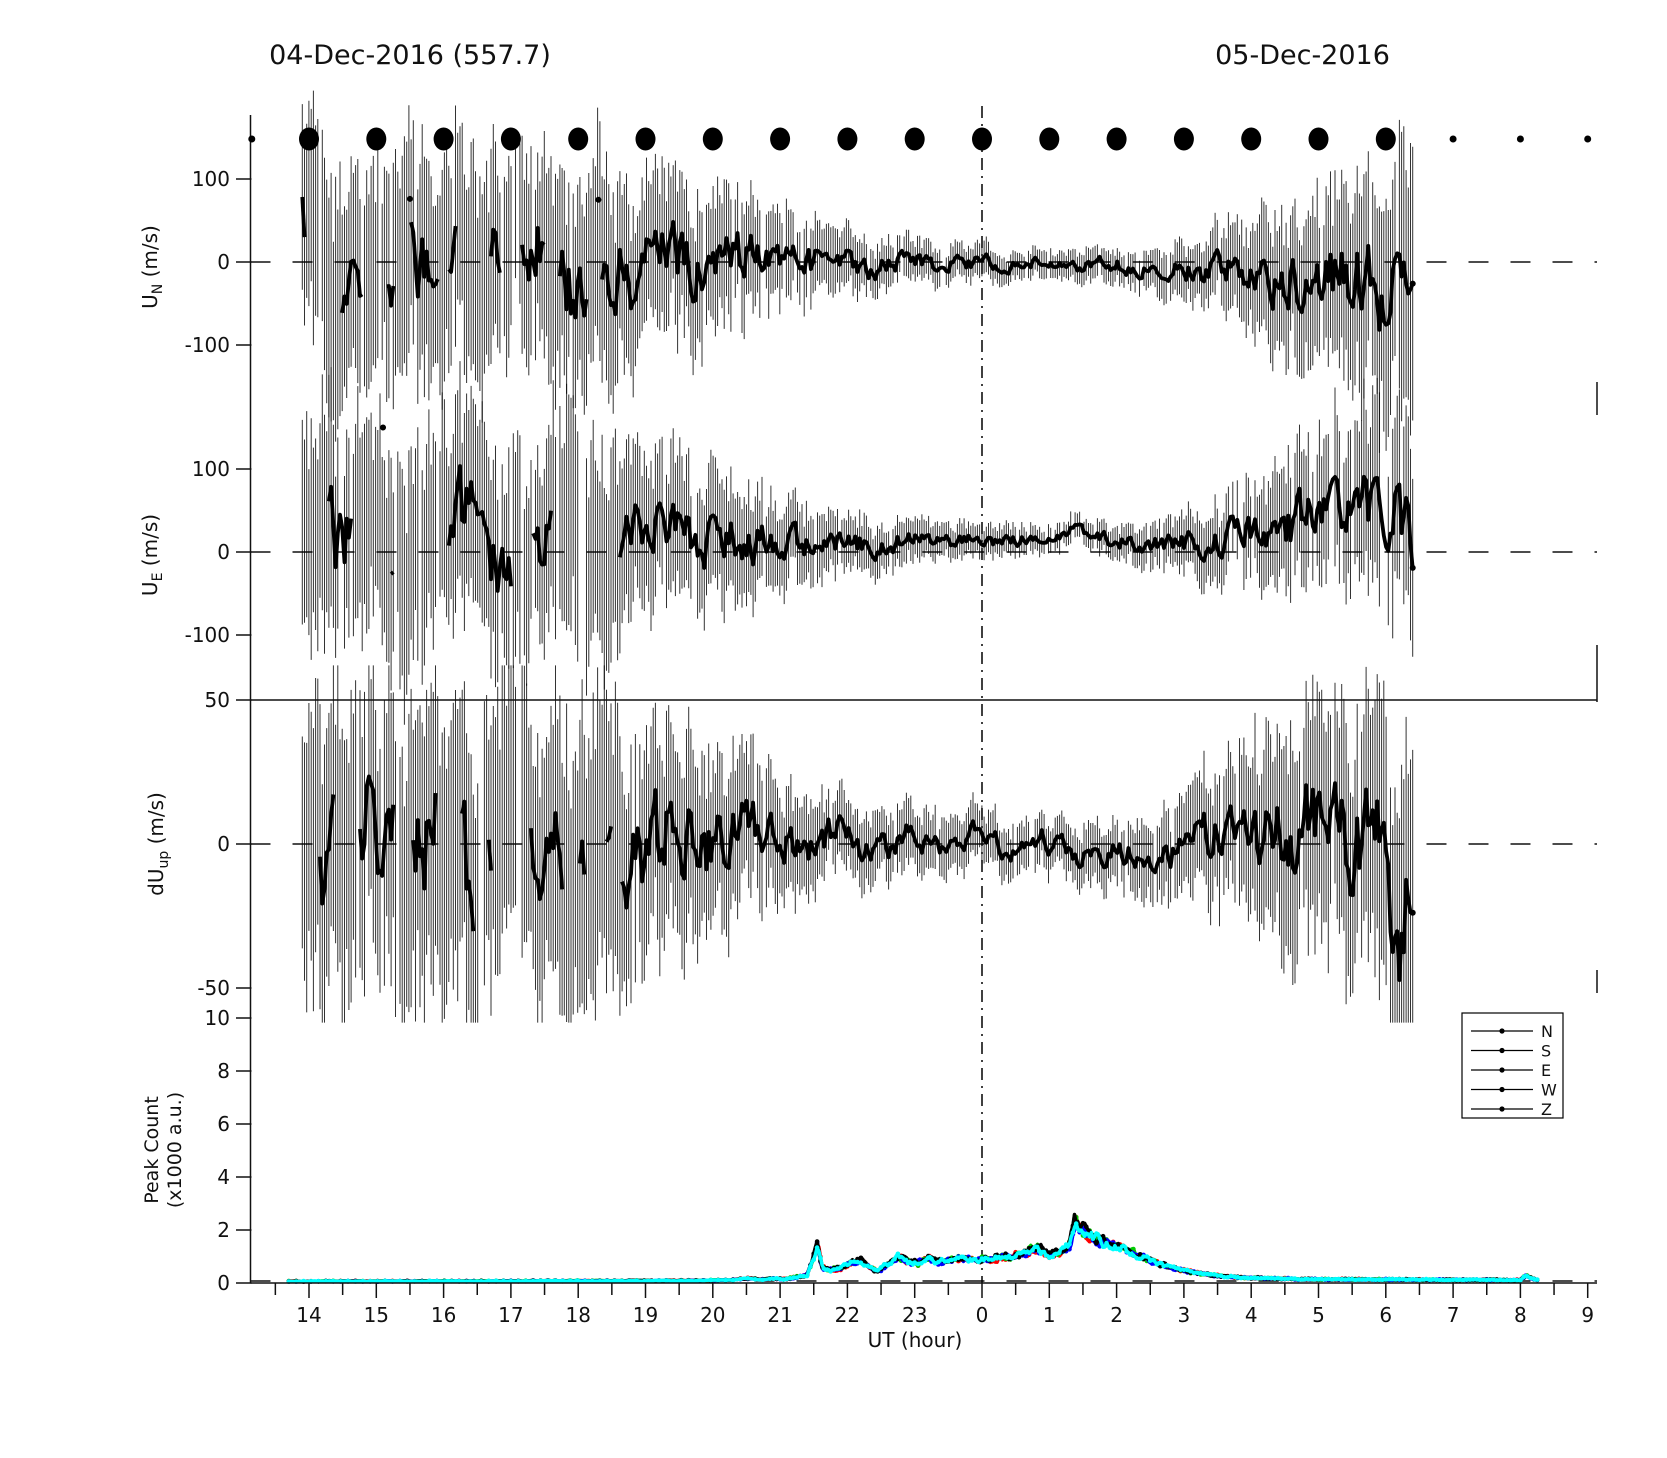 The height and width of the screenshot is (1458, 1667). Describe the element at coordinates (158, 289) in the screenshot. I see `y-label-un-sub: N` at that location.